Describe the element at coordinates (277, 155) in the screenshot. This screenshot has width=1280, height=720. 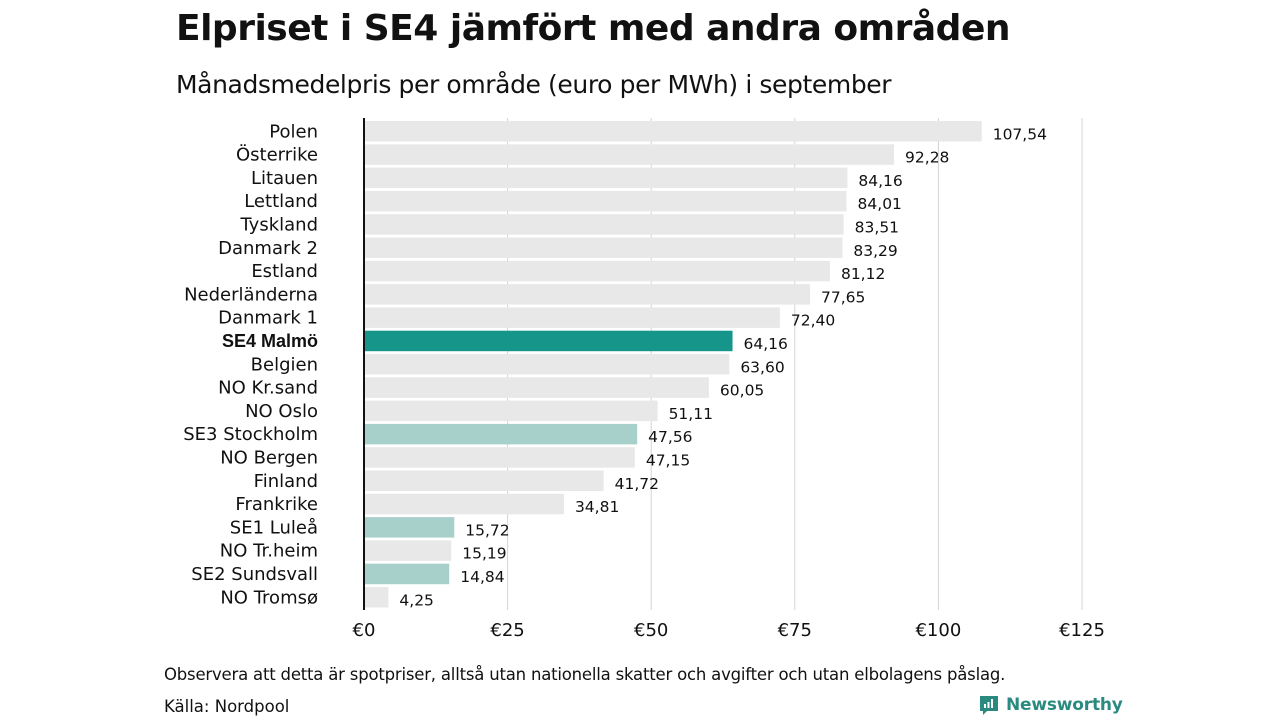
I see `category-label: Österrike` at that location.